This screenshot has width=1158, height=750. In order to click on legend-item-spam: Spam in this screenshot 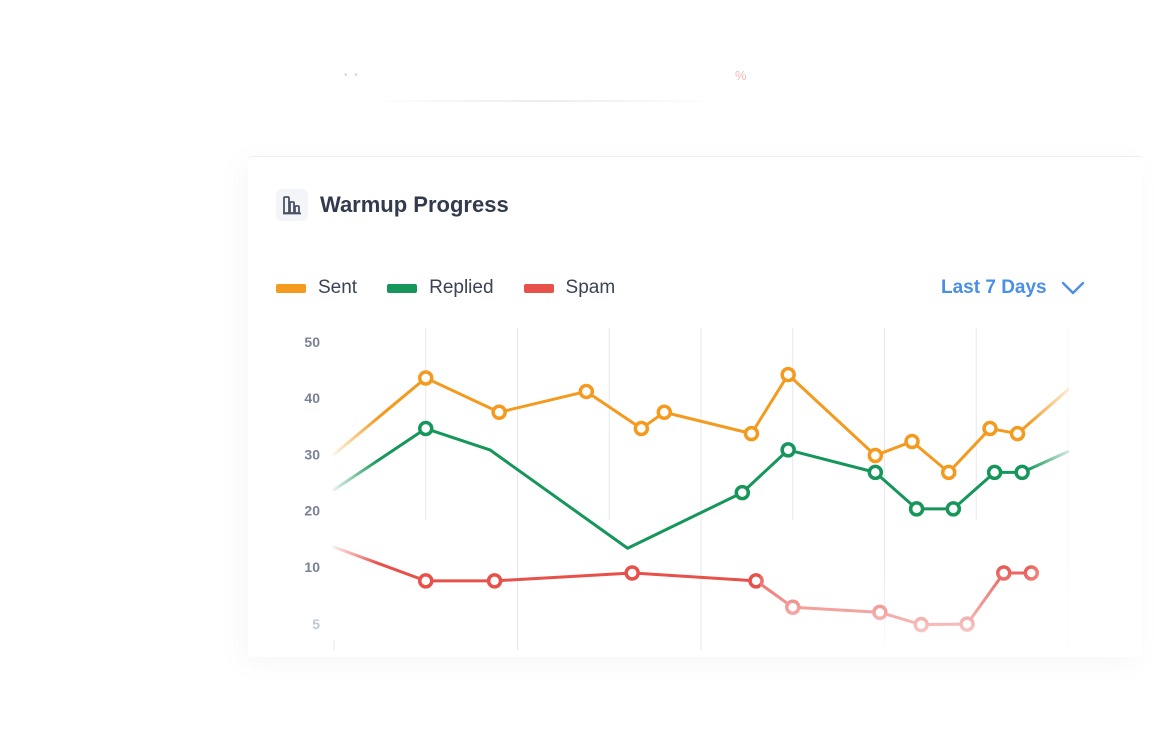, I will do `click(569, 288)`.